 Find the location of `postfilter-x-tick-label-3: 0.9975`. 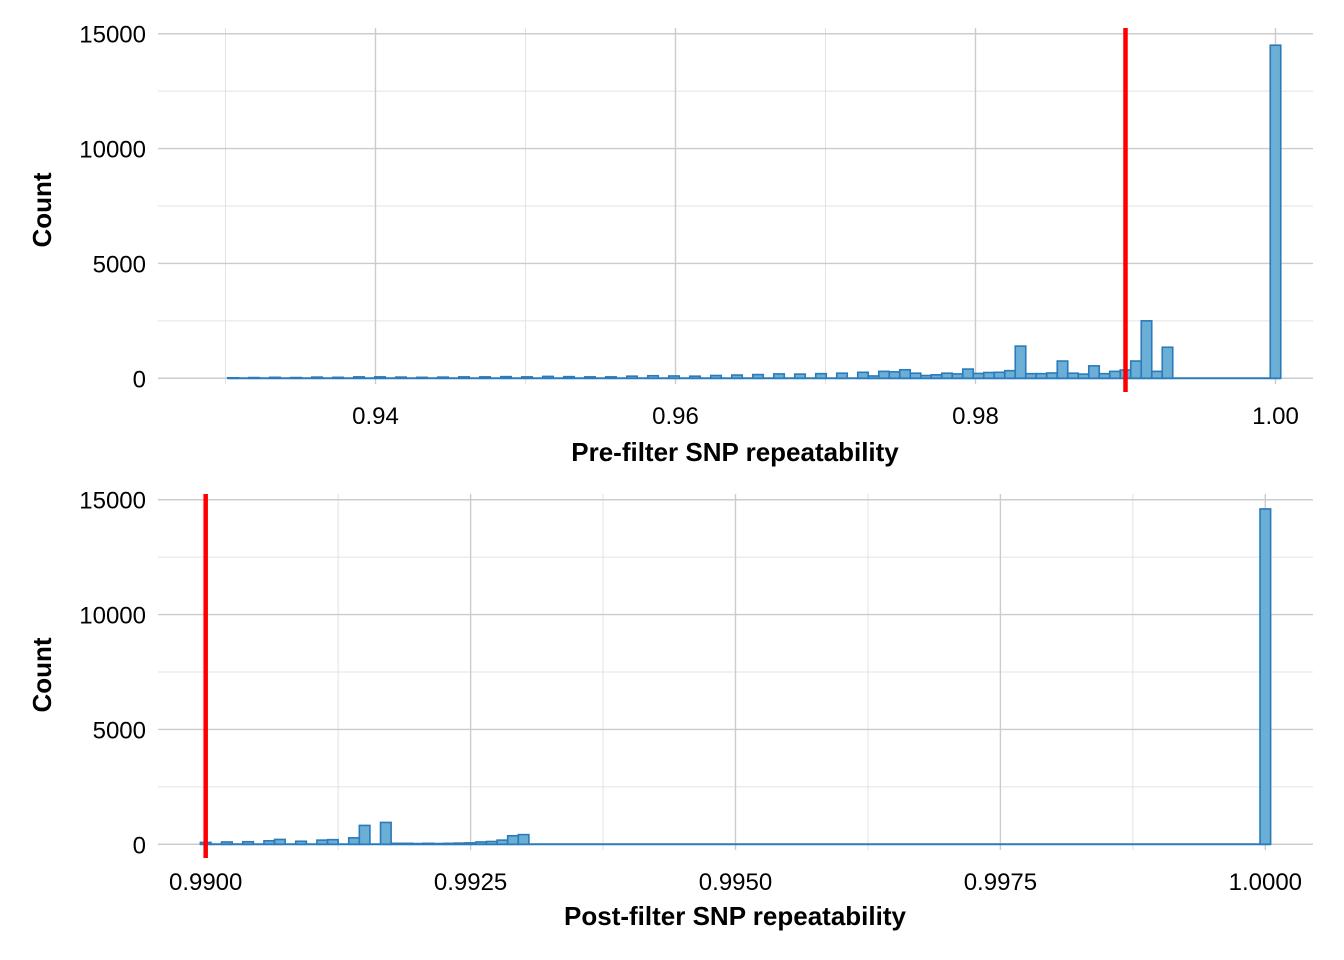

postfilter-x-tick-label-3: 0.9975 is located at coordinates (1000, 882).